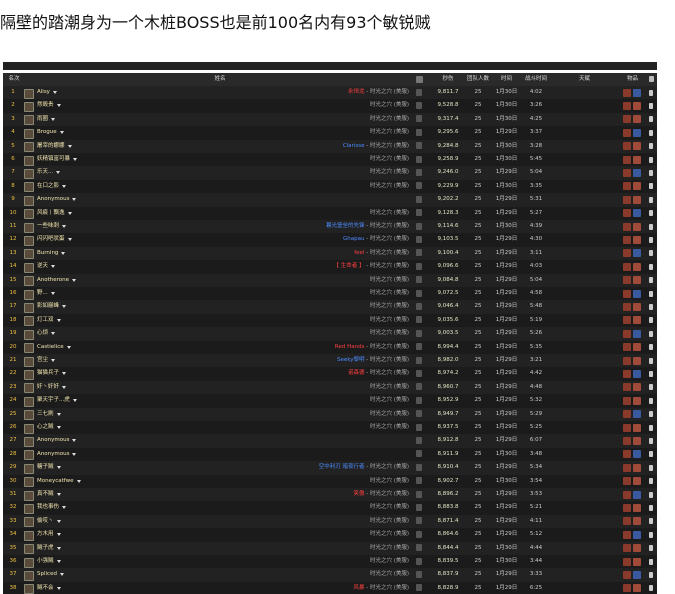  Describe the element at coordinates (50, 346) in the screenshot. I see `player-name: Castielice` at that location.